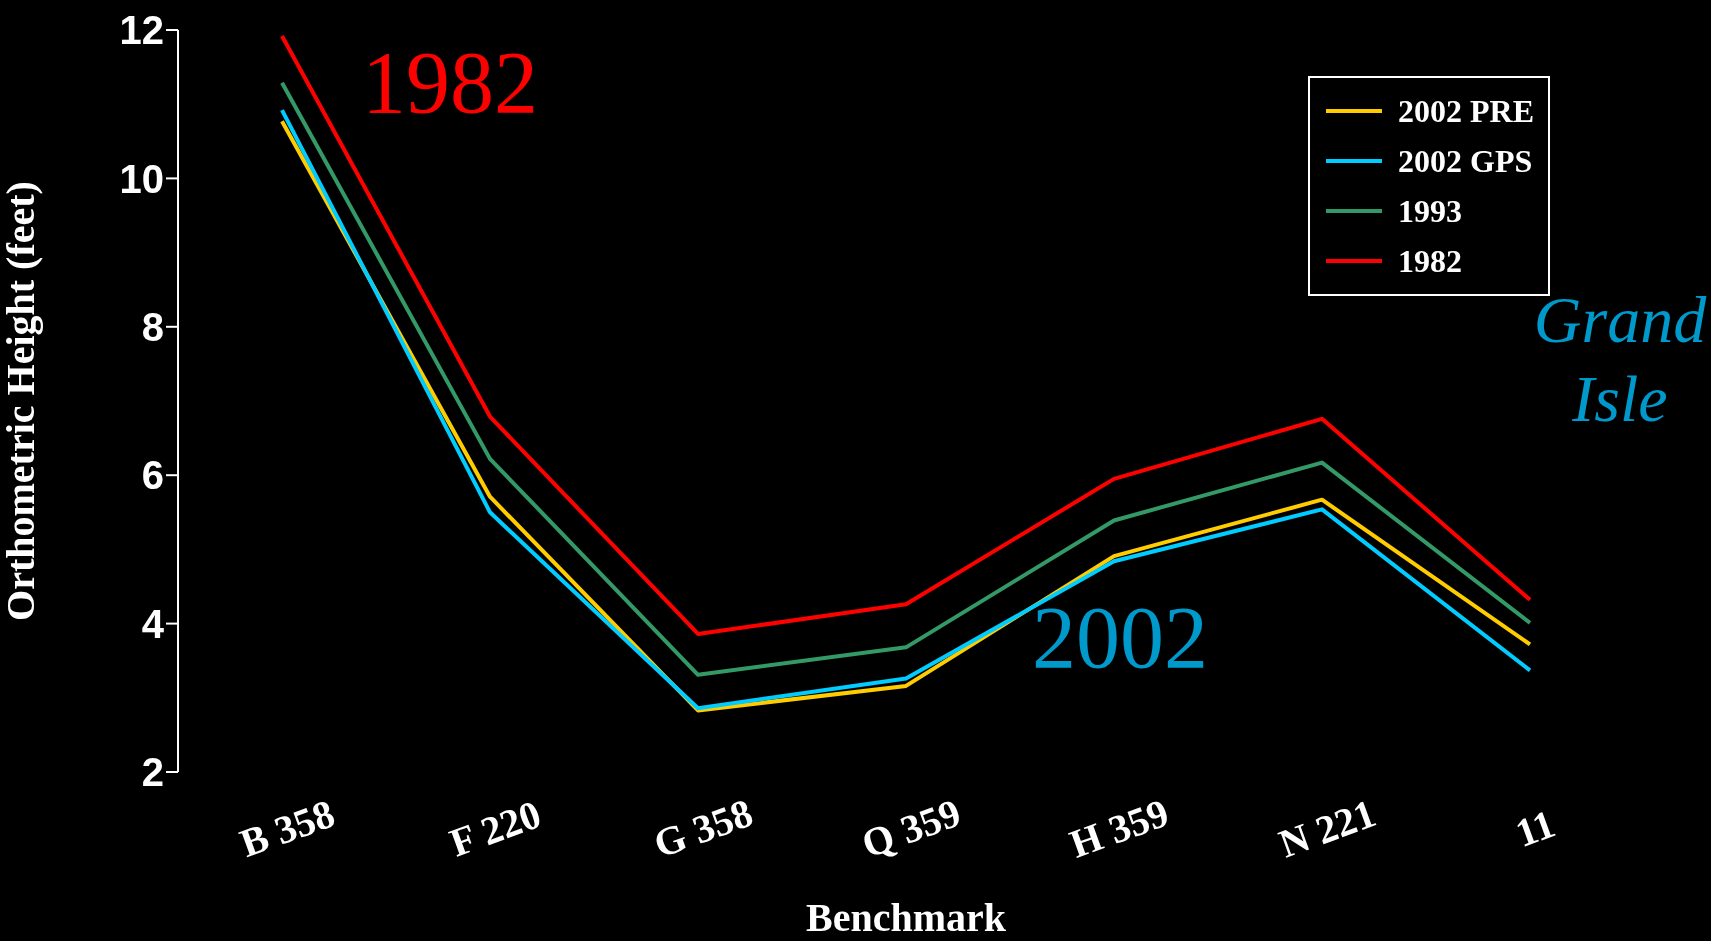 The width and height of the screenshot is (1711, 941). I want to click on legend-label: 2002 PRE, so click(1466, 111).